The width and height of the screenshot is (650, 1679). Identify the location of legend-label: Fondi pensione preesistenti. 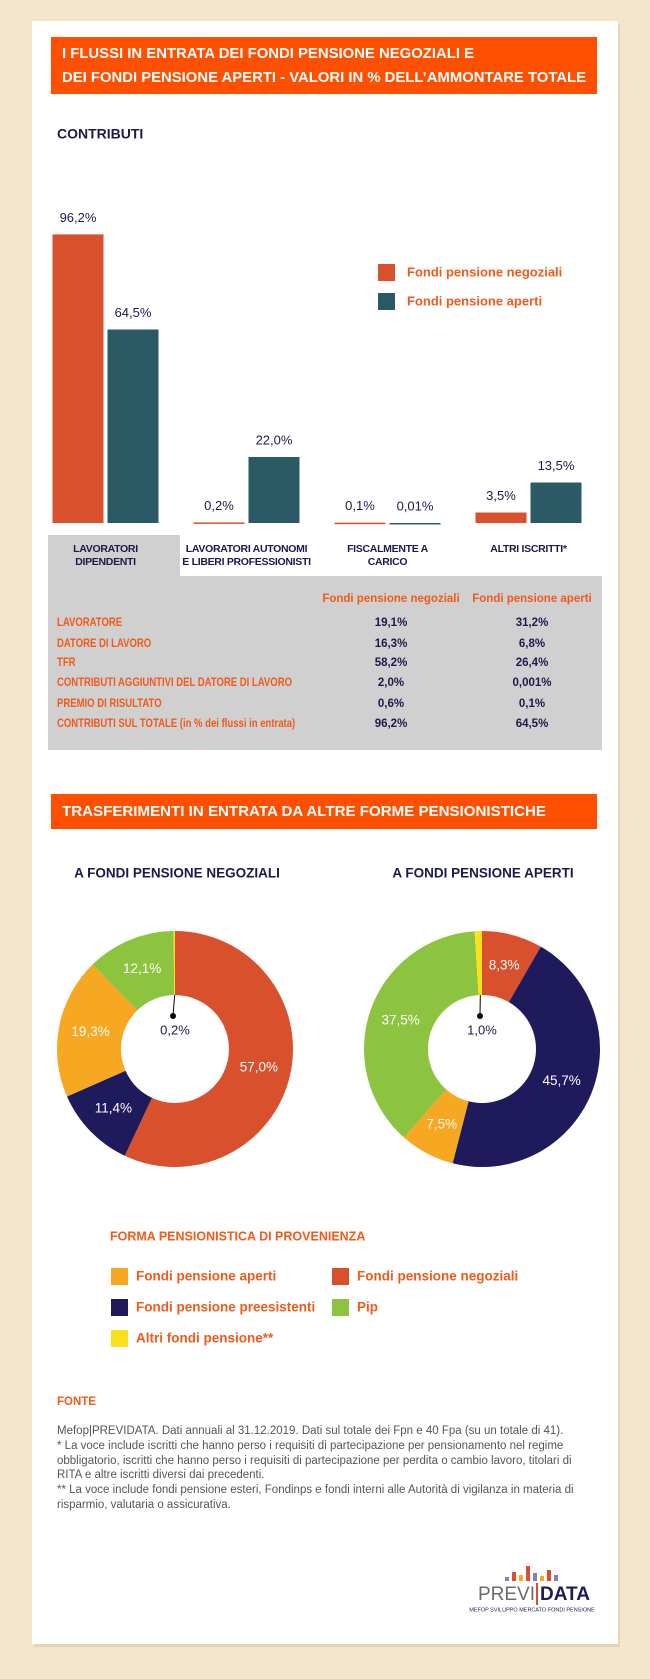
(225, 1307).